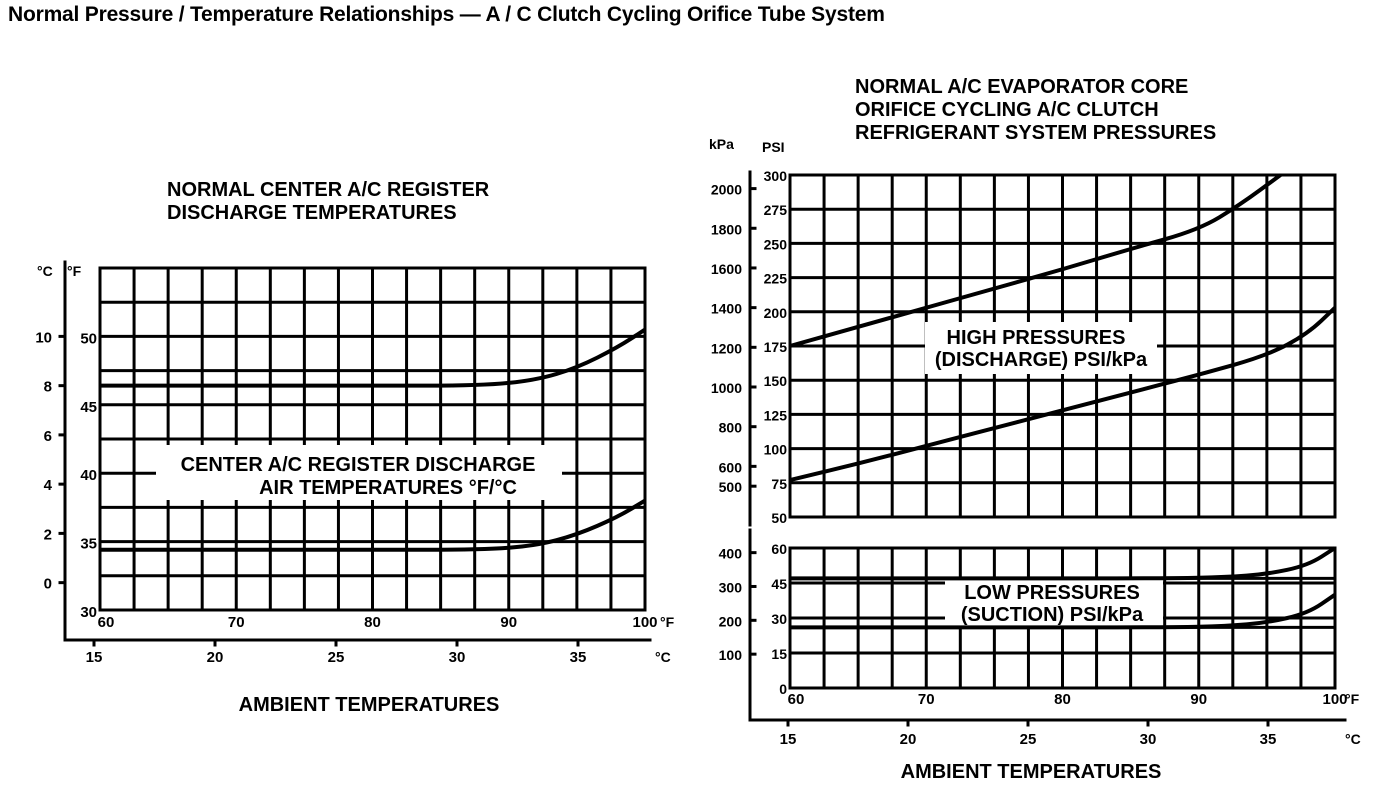 This screenshot has width=1376, height=786. Describe the element at coordinates (48, 436) in the screenshot. I see `y-tick-label-c: 6` at that location.